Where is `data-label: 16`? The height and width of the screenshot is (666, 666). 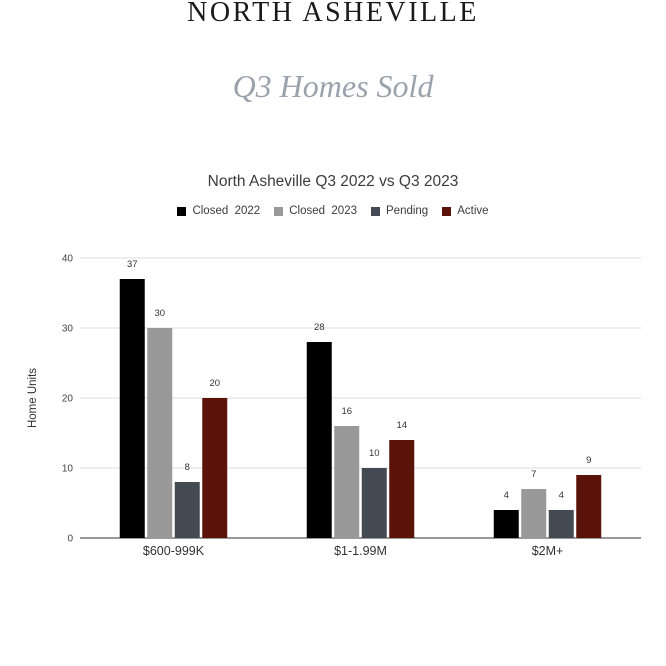
data-label: 16 is located at coordinates (346, 411).